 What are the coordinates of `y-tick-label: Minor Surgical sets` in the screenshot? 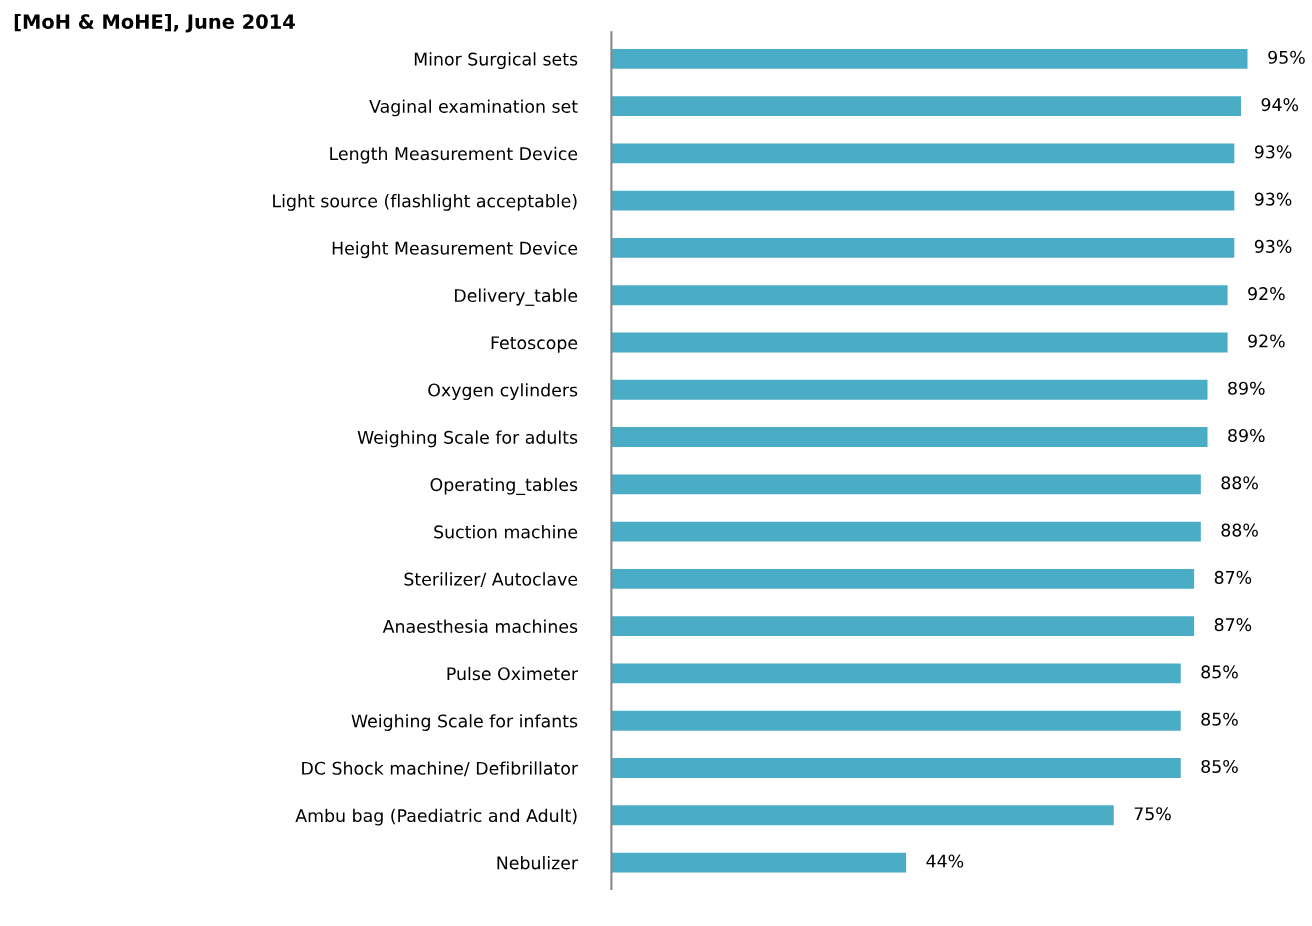 It's located at (496, 61).